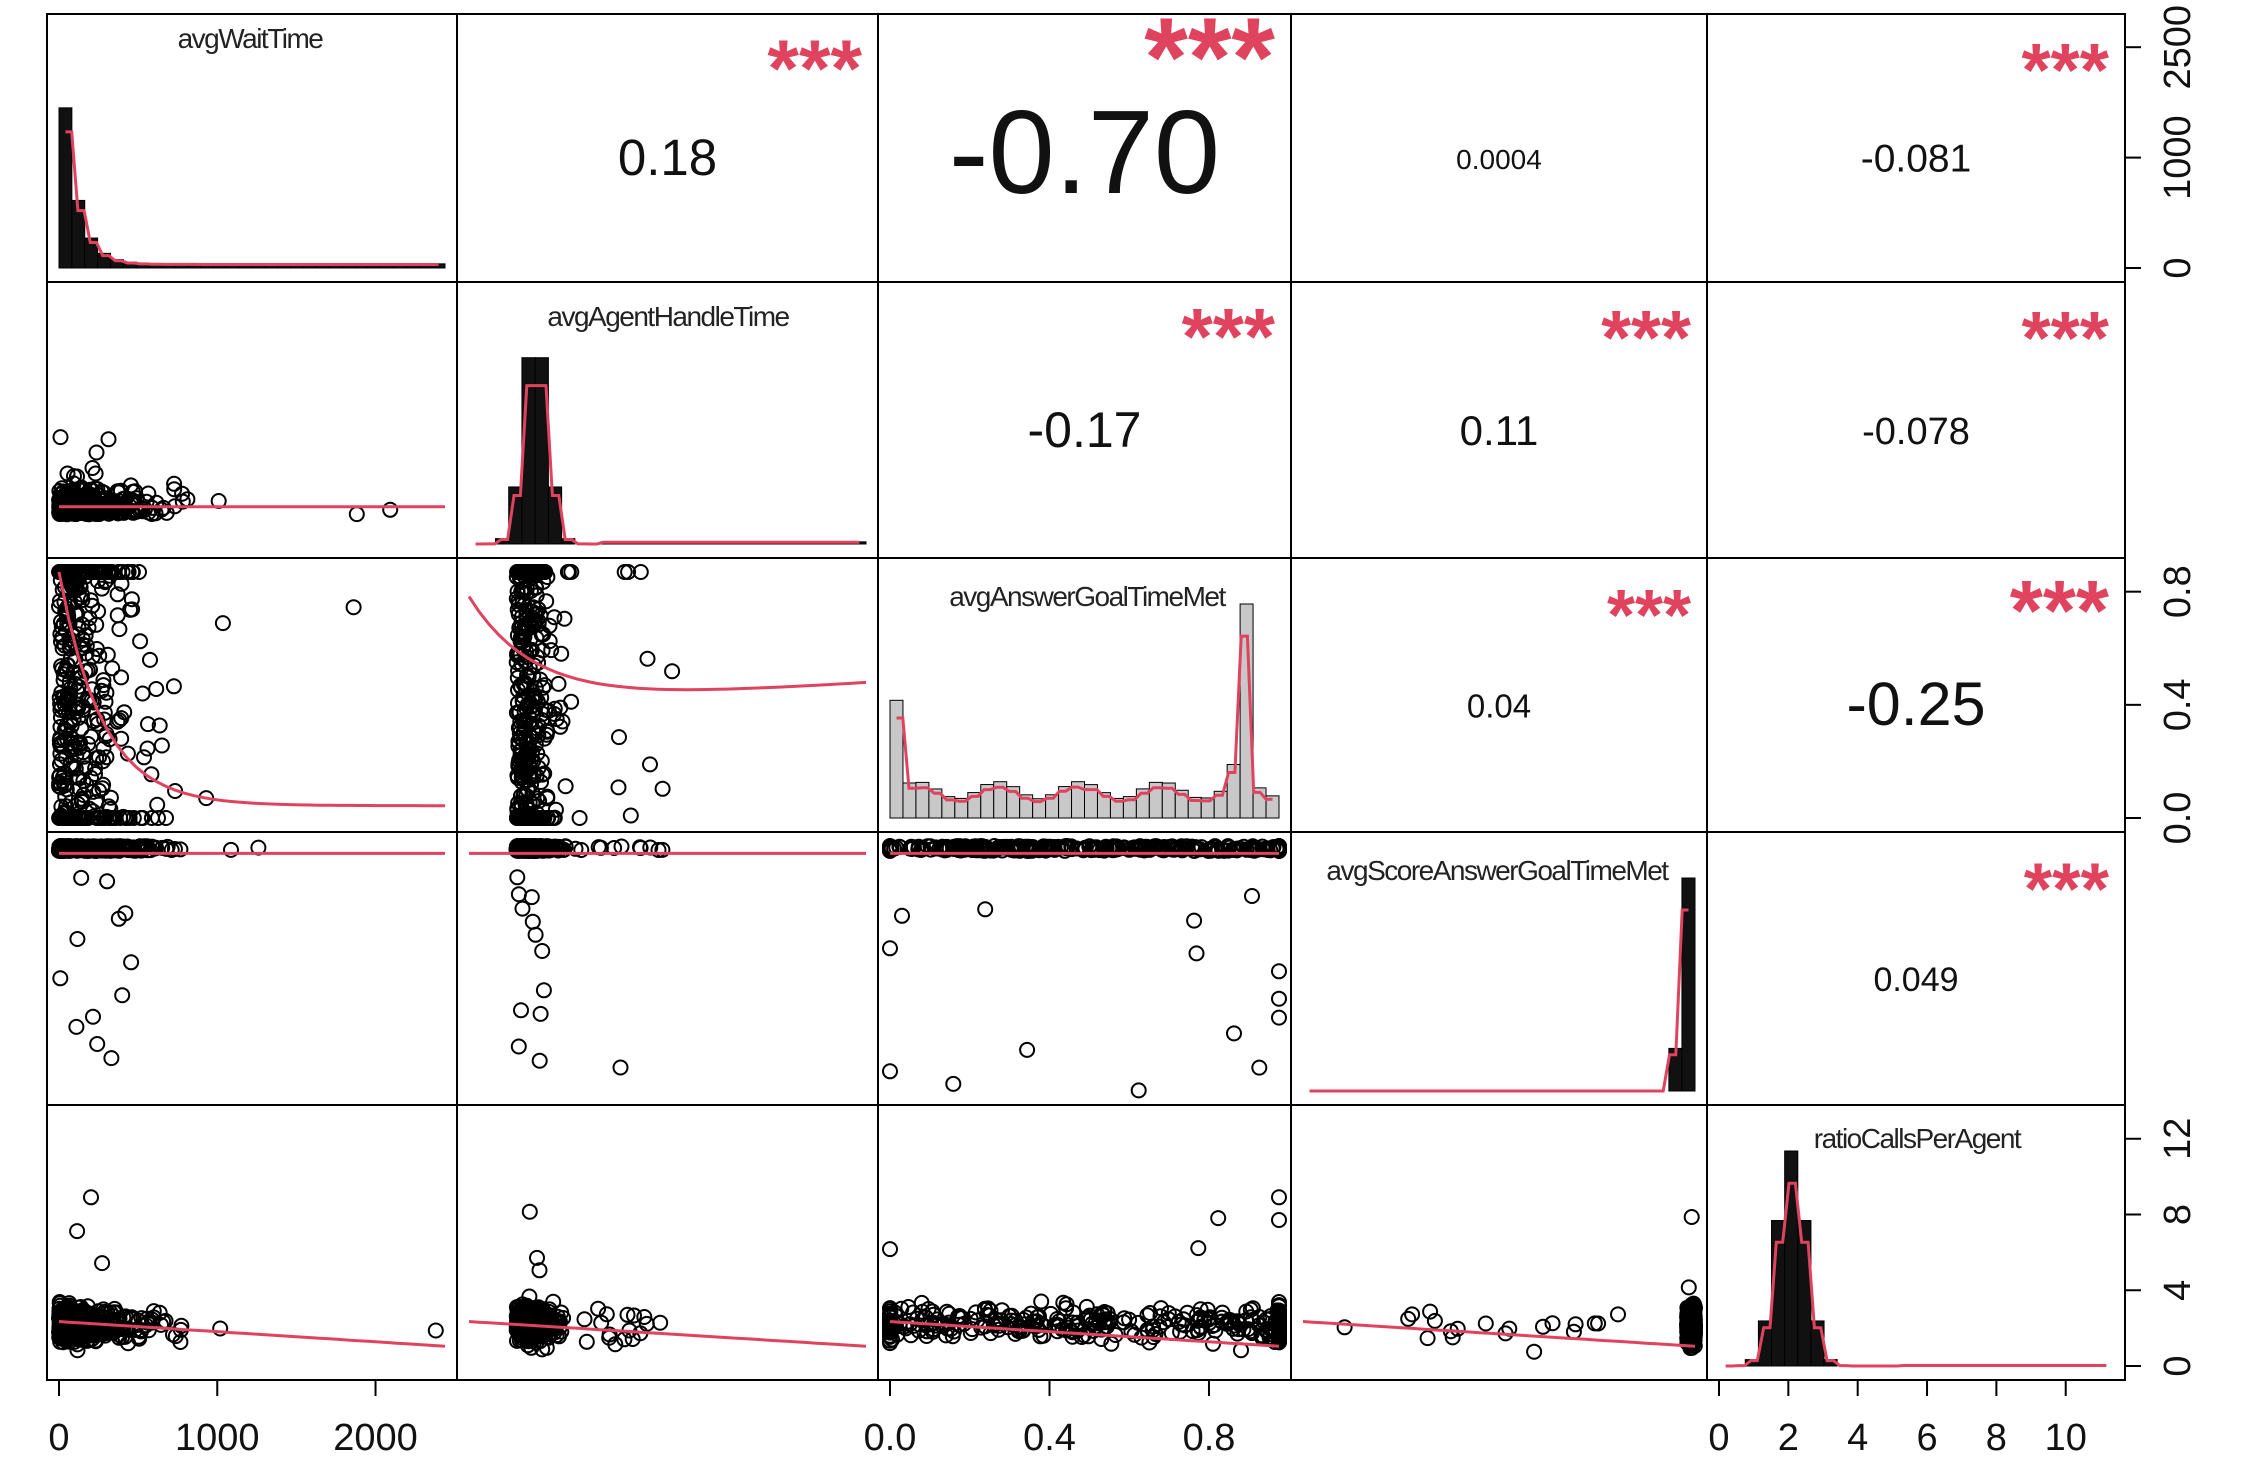 The image size is (2257, 1457). I want to click on scatter-panel-avgAnswerGoalTimeMet-vs-avgAgentHandleTime, so click(667, 695).